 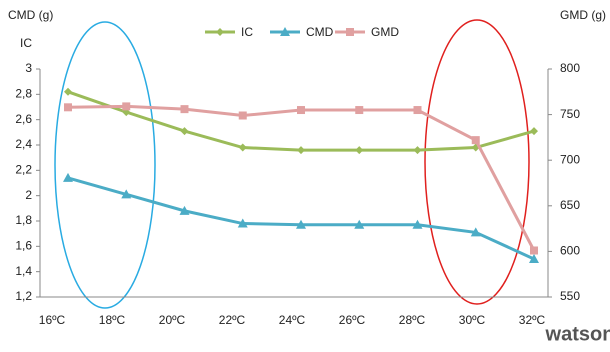 I want to click on x-tick-label: 30ºC, so click(x=472, y=320).